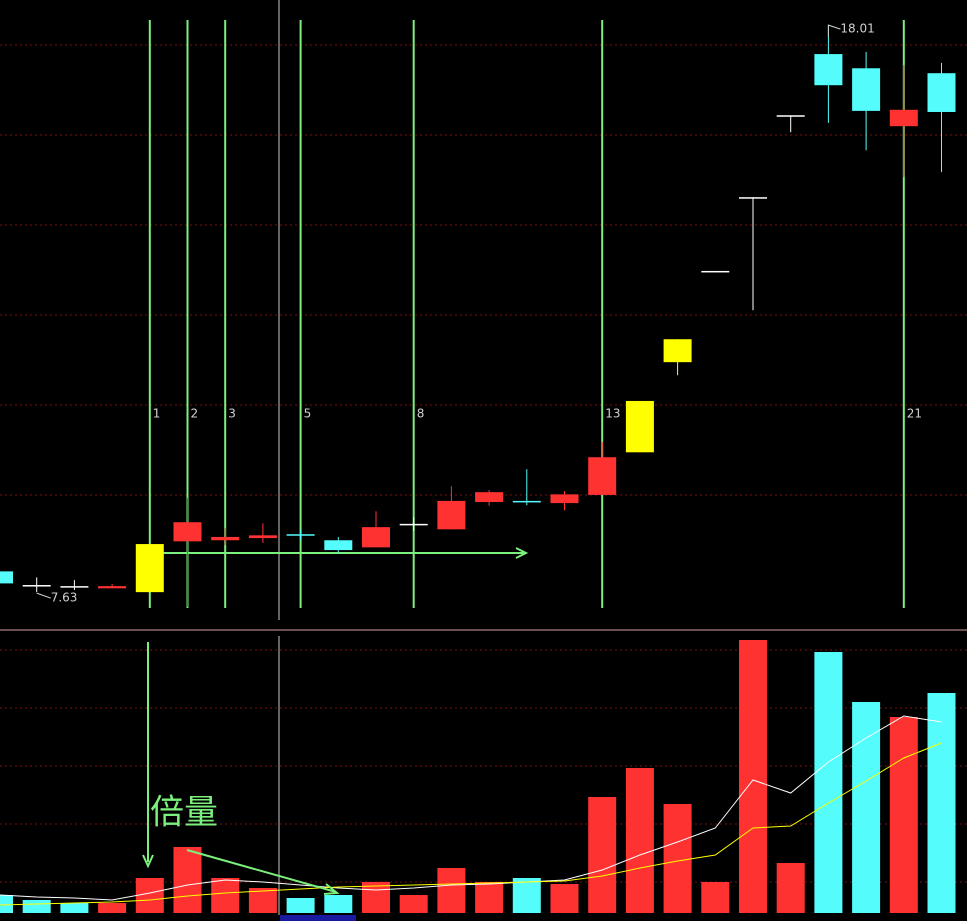 This screenshot has width=967, height=921. What do you see at coordinates (857, 29) in the screenshot?
I see `high-label: 18.01` at bounding box center [857, 29].